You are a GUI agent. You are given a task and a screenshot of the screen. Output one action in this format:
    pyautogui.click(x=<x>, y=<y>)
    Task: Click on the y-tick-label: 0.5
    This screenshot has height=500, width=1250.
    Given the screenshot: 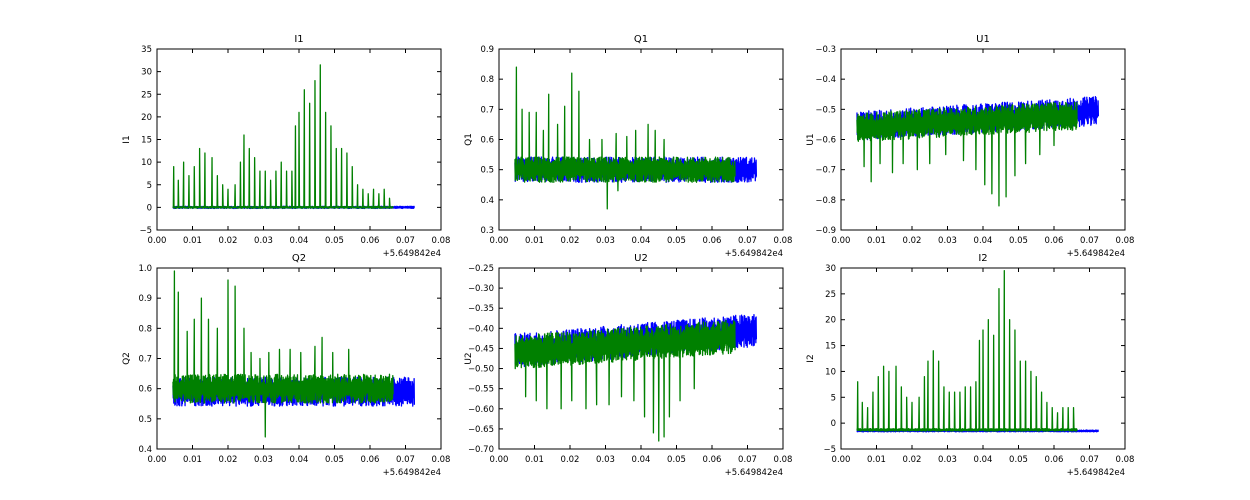 What is the action you would take?
    pyautogui.click(x=487, y=171)
    